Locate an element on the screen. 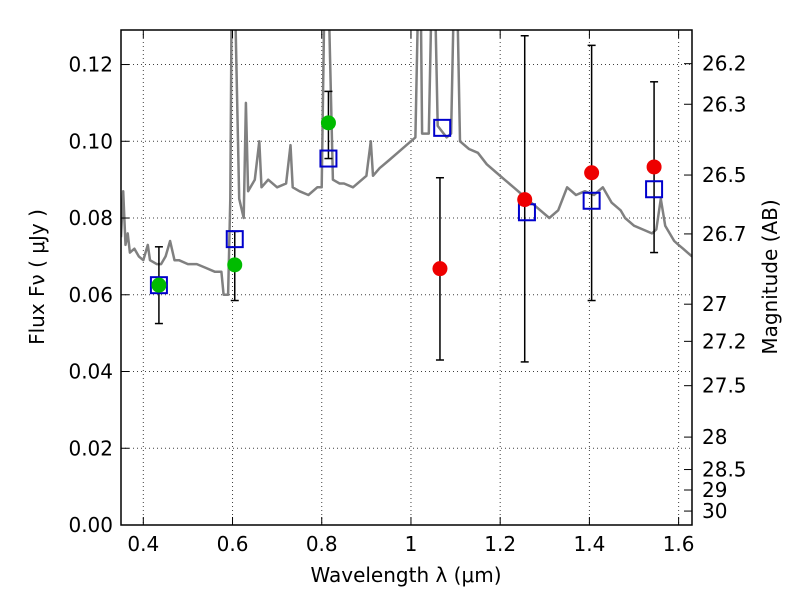 Image resolution: width=800 pixels, height=600 pixels. mag-tick-label: 30 is located at coordinates (714, 511).